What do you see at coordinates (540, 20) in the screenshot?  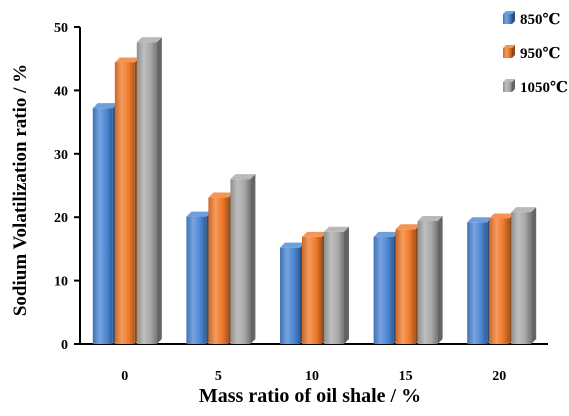 I see `legend-label: 850℃` at bounding box center [540, 20].